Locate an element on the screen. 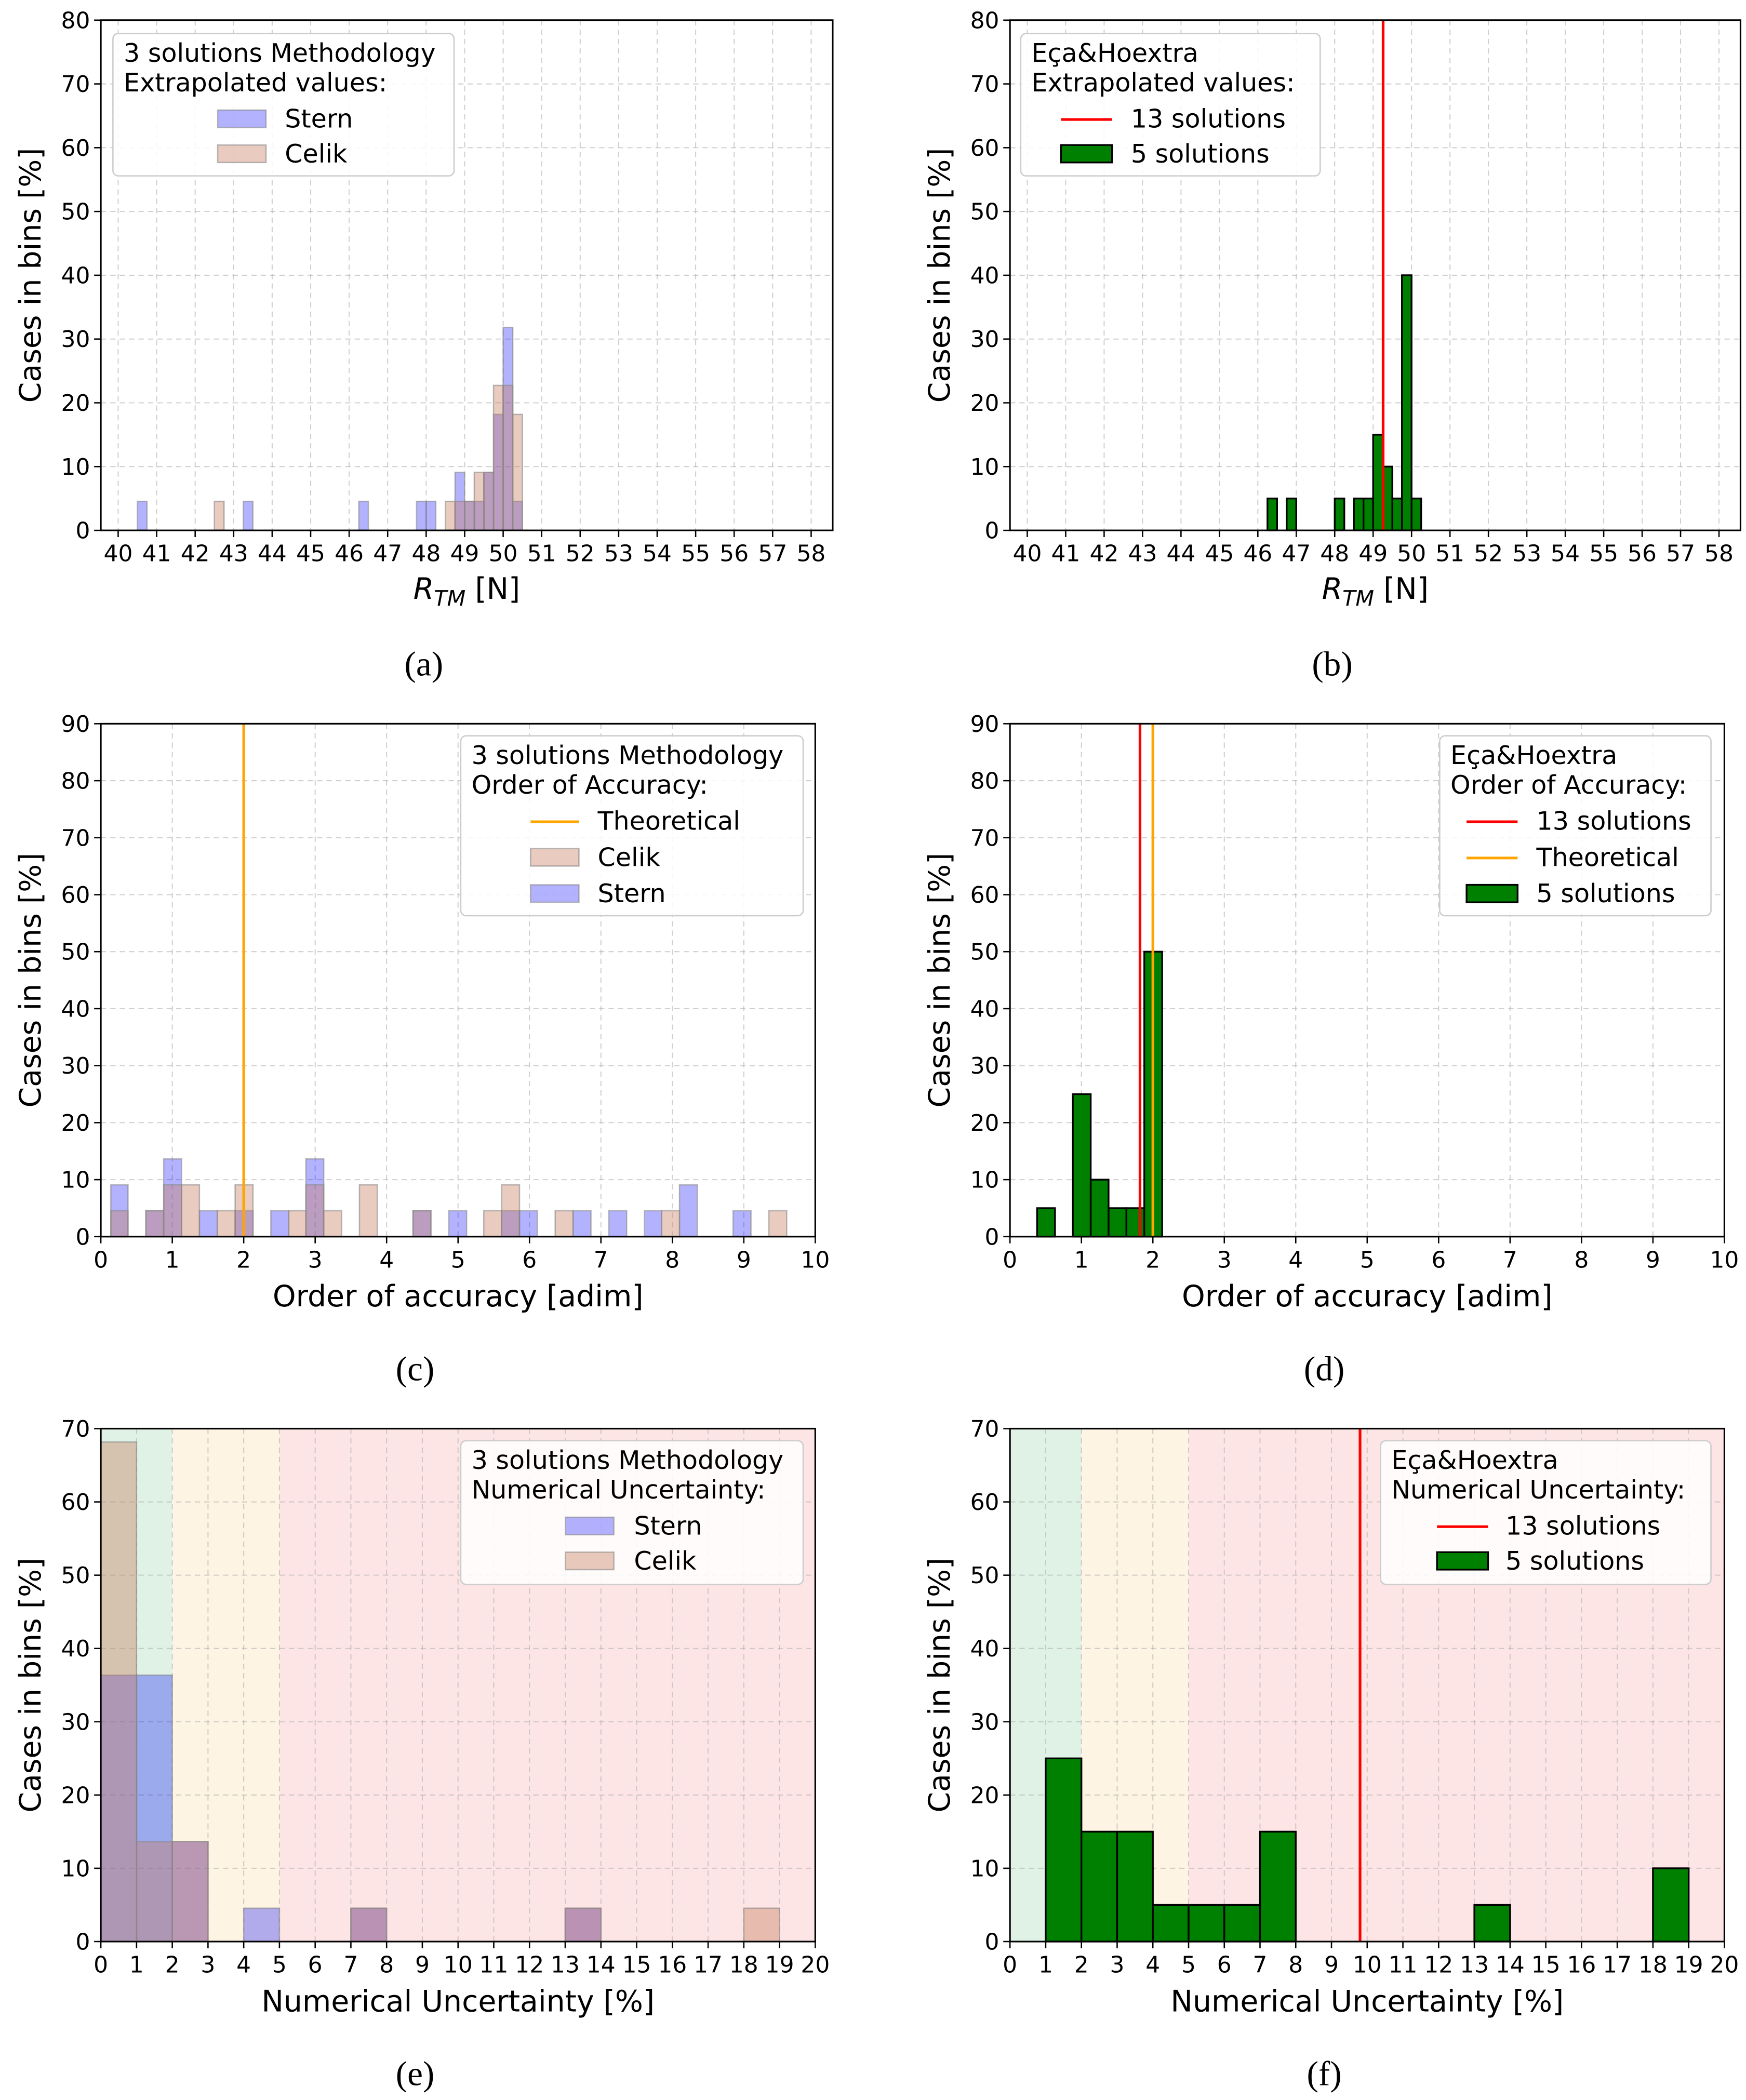 This screenshot has width=1746, height=2100. x-tick-label: 51 is located at coordinates (1449, 554).